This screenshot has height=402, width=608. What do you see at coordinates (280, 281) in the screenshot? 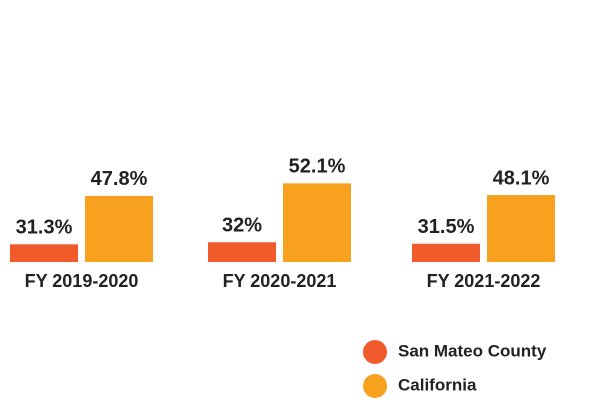
I see `x-tick-label: FY 2020-2021` at bounding box center [280, 281].